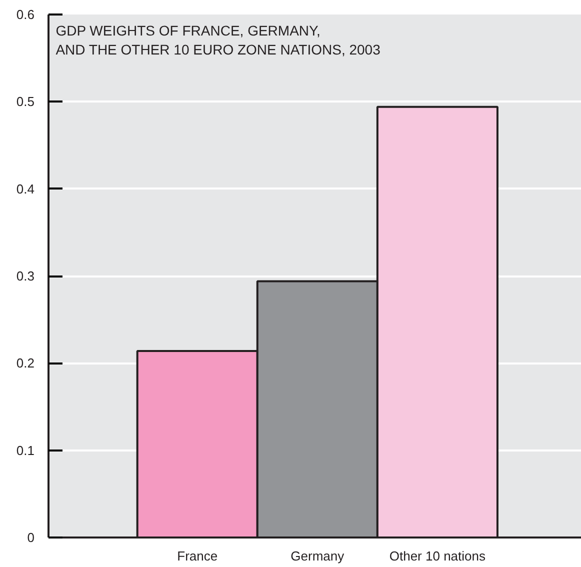 The height and width of the screenshot is (567, 581). Describe the element at coordinates (197, 556) in the screenshot. I see `x-tick-label: France` at that location.